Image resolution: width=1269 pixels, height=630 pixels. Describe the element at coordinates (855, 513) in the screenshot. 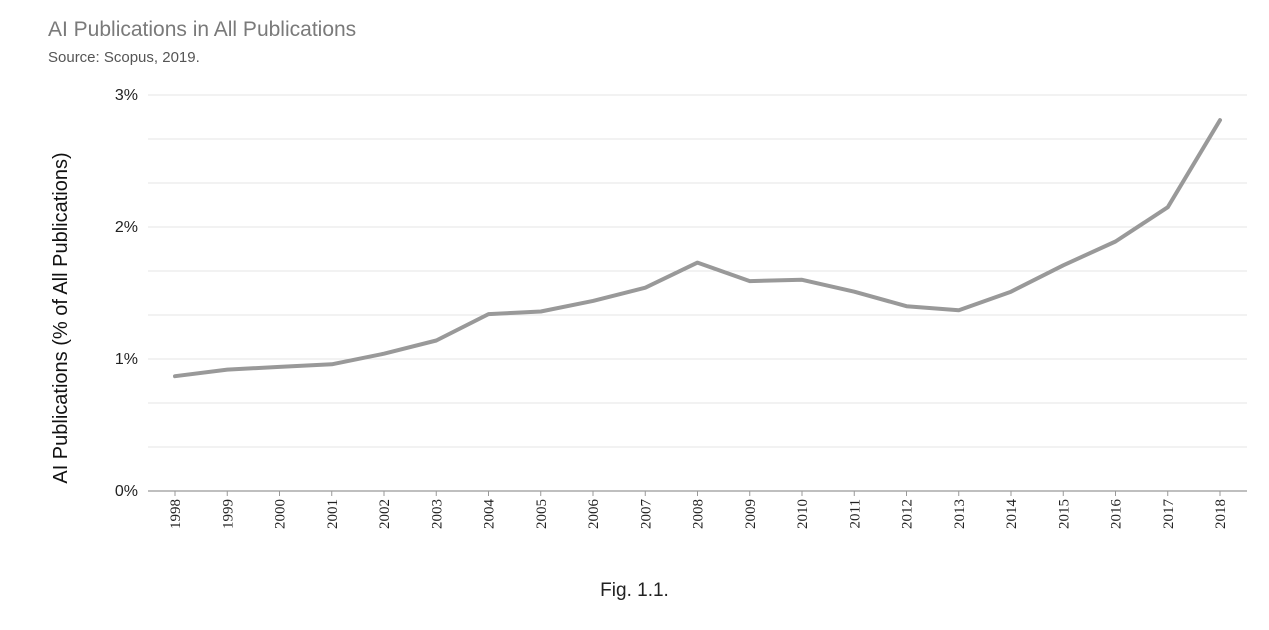

I see `x-tick-label: 2011` at that location.